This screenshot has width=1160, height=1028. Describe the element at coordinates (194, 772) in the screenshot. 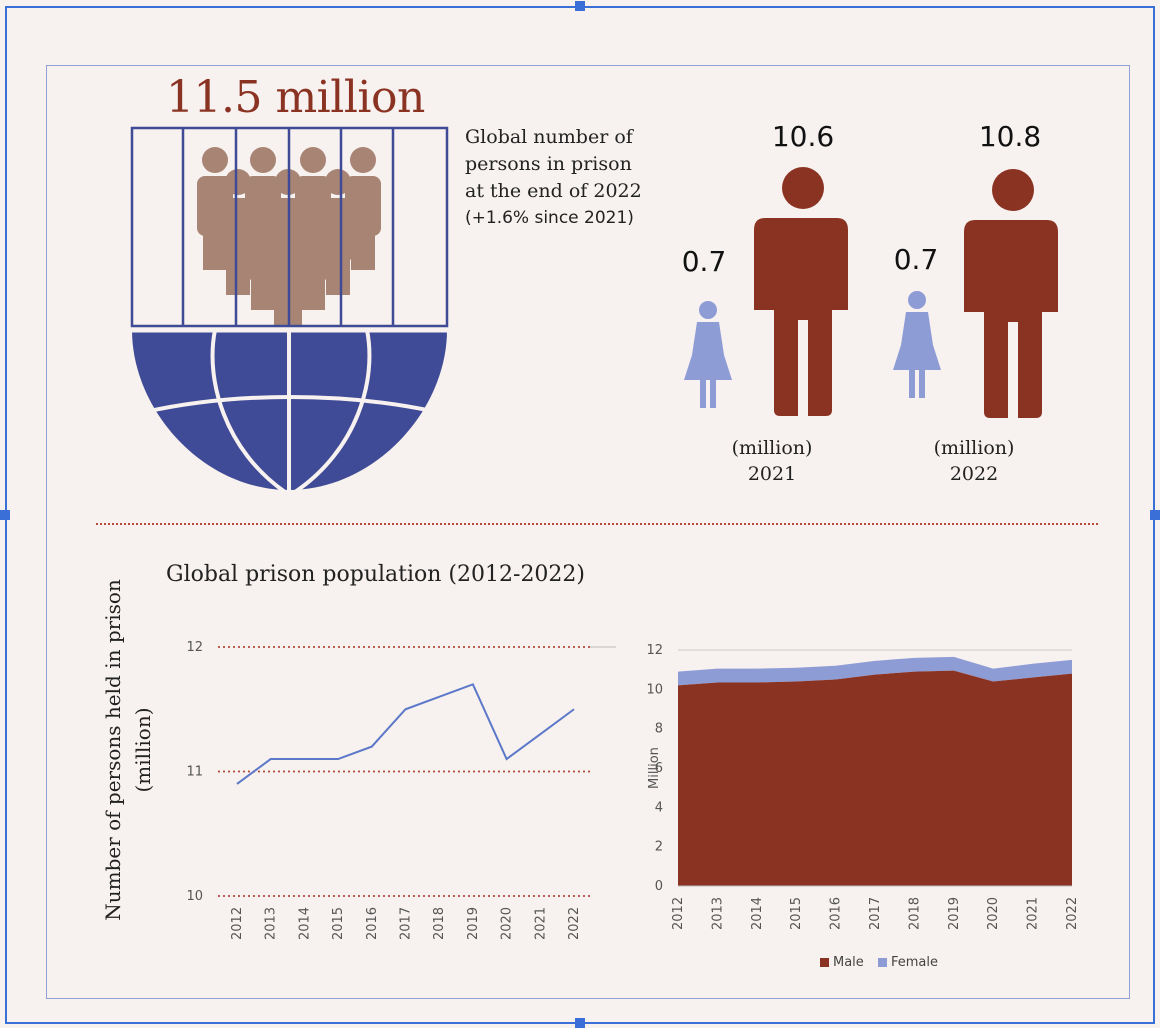

I see `y-tick-label: 11` at that location.